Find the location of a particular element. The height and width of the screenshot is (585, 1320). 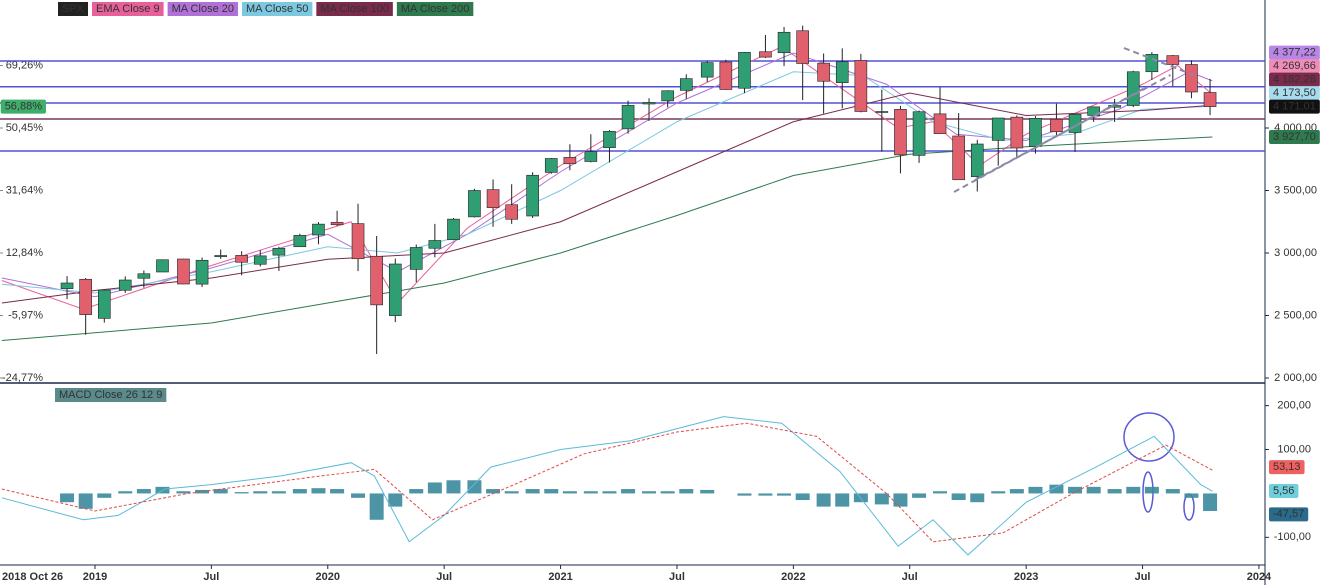

value-tag-text: 4 182,28 is located at coordinates (1294, 80).